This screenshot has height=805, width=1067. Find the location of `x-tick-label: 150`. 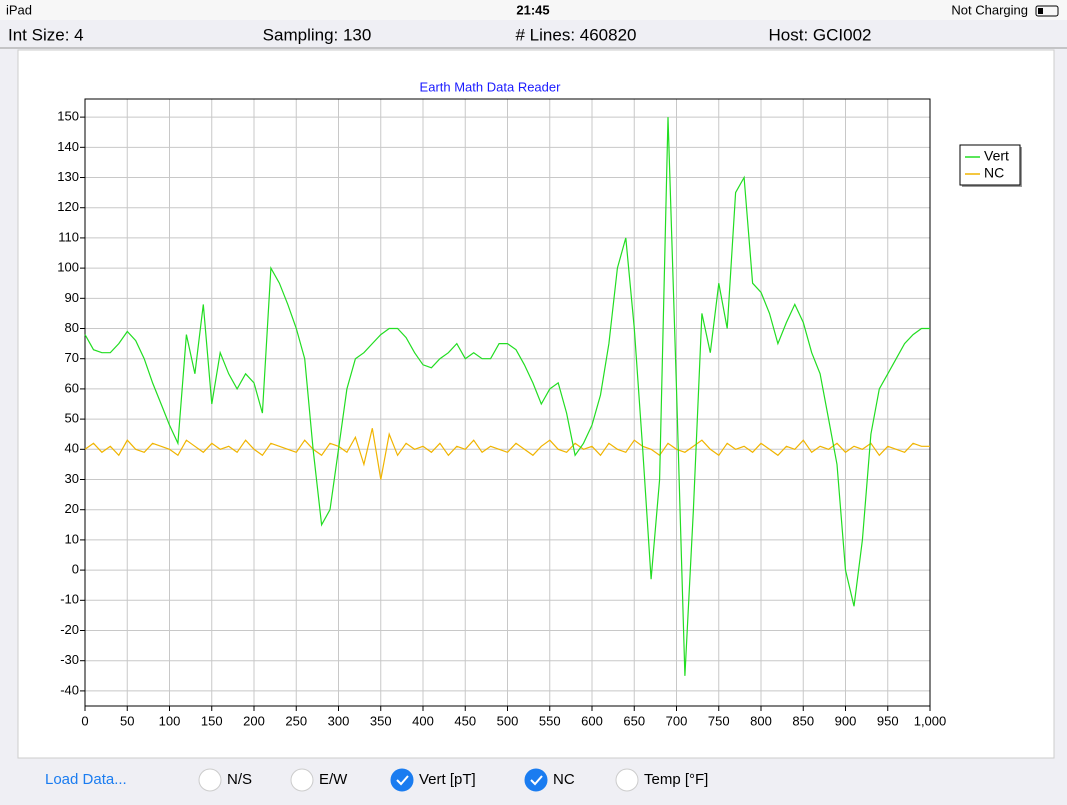

x-tick-label: 150 is located at coordinates (212, 720).